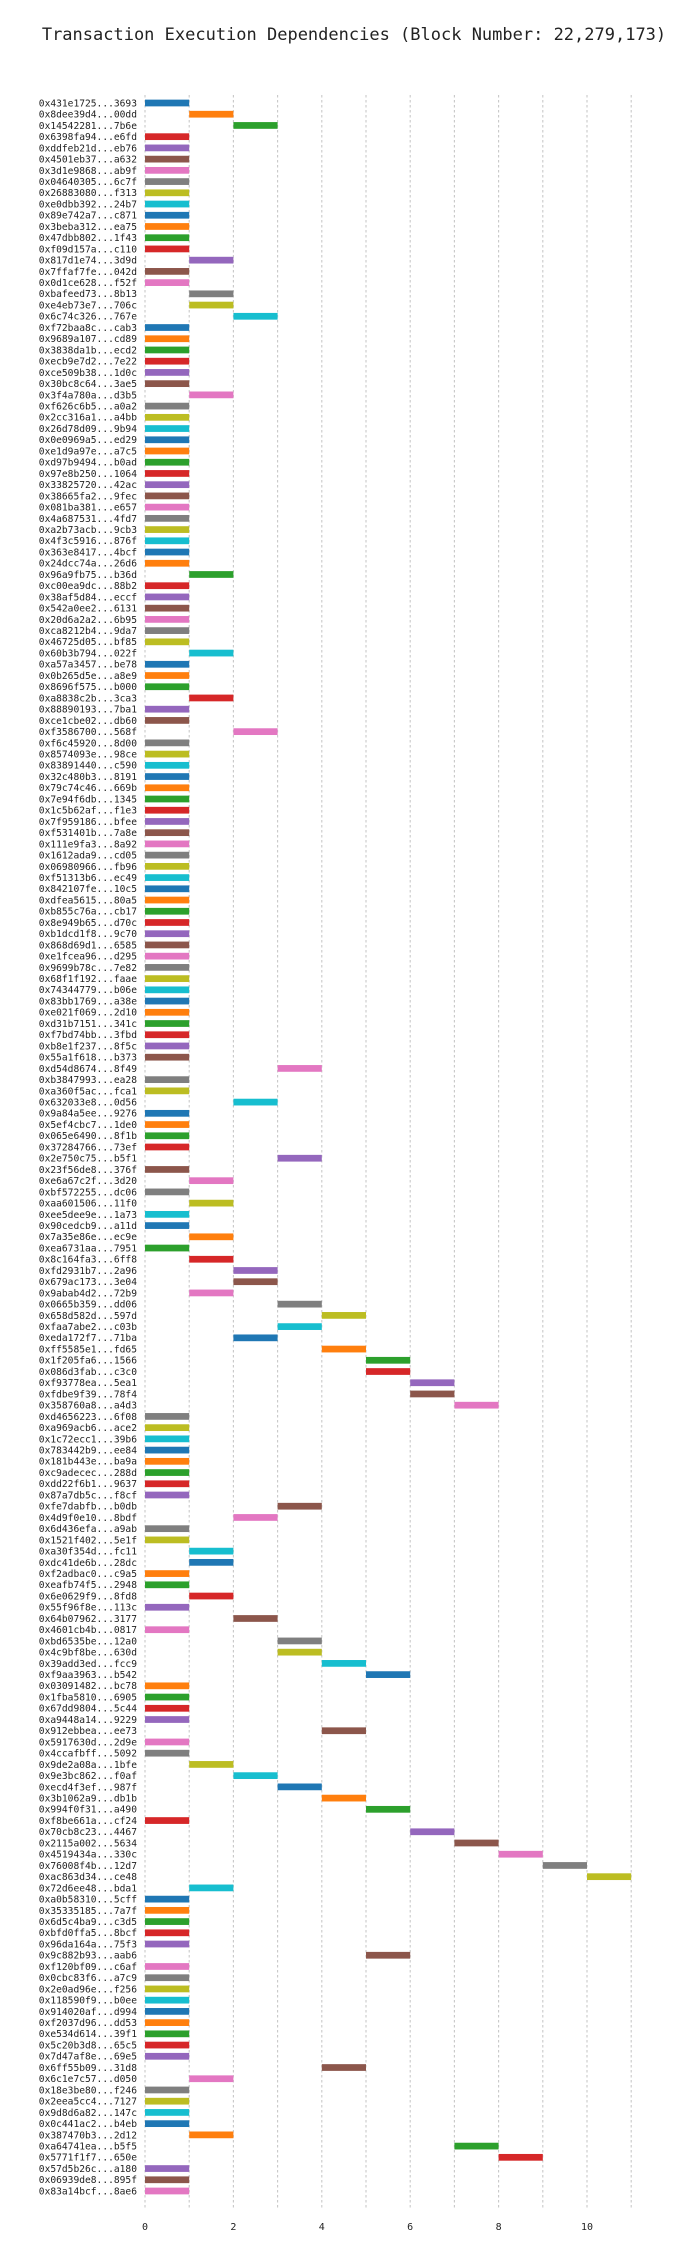  What do you see at coordinates (88, 2135) in the screenshot?
I see `tx-label: 0x387470b3...2d12` at bounding box center [88, 2135].